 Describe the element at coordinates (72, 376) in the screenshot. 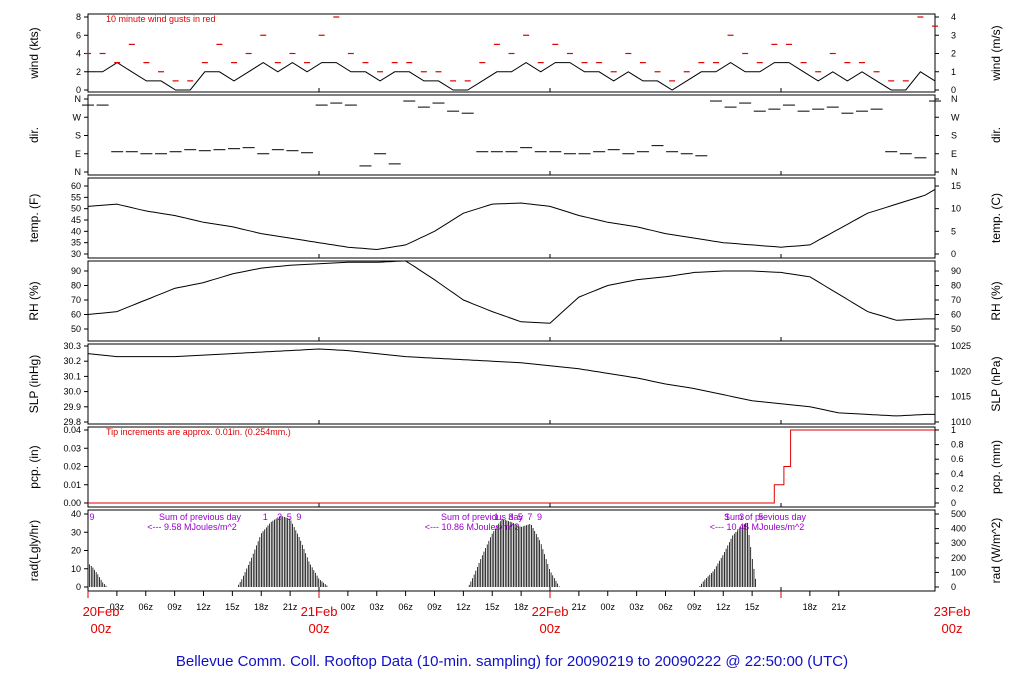

I see `y-tick-label-left: 30.1` at that location.